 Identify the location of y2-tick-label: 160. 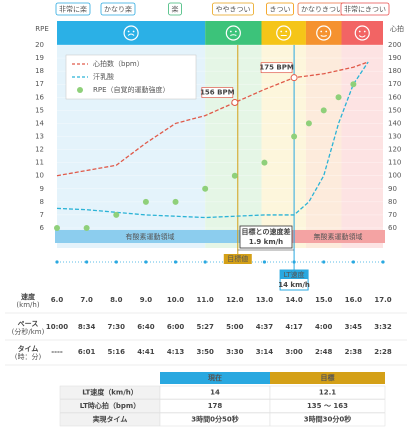
(394, 97).